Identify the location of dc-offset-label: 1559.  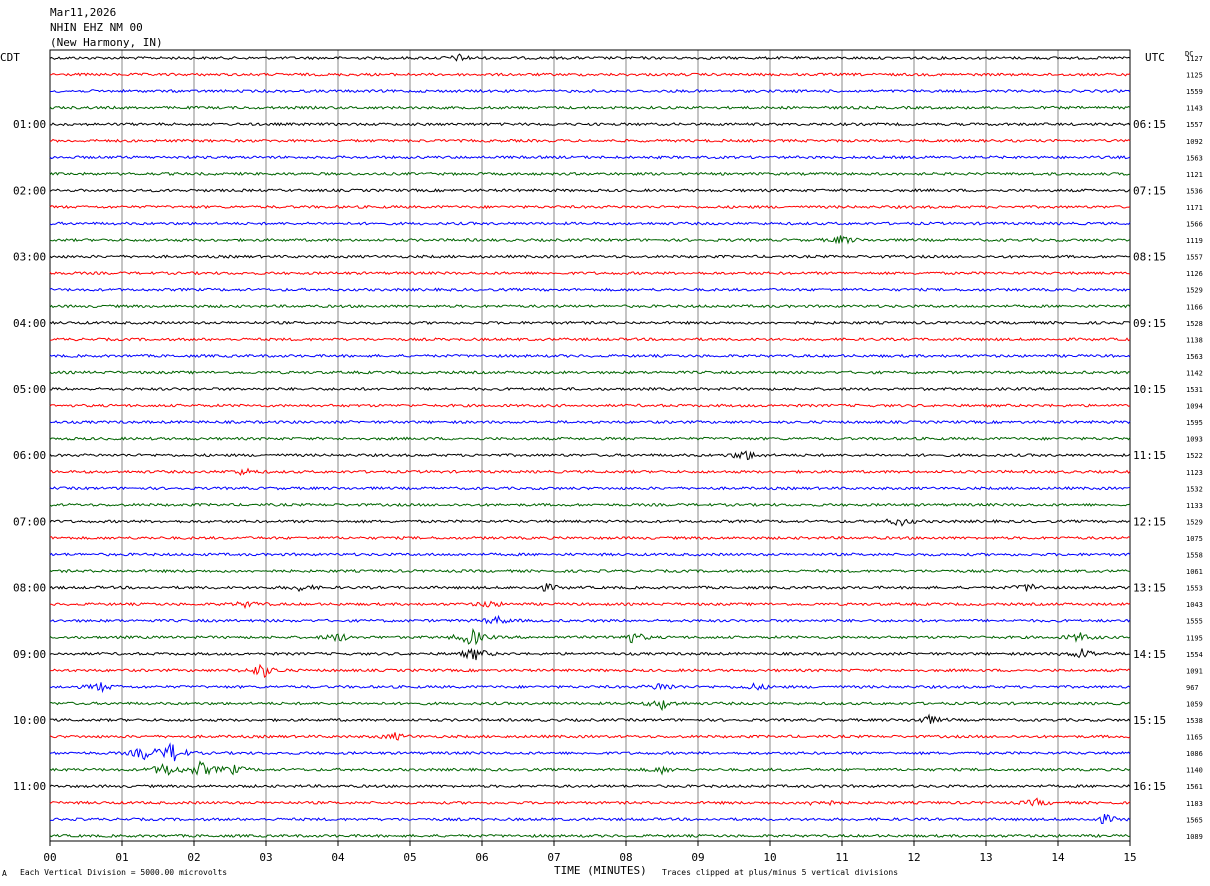
(1194, 92).